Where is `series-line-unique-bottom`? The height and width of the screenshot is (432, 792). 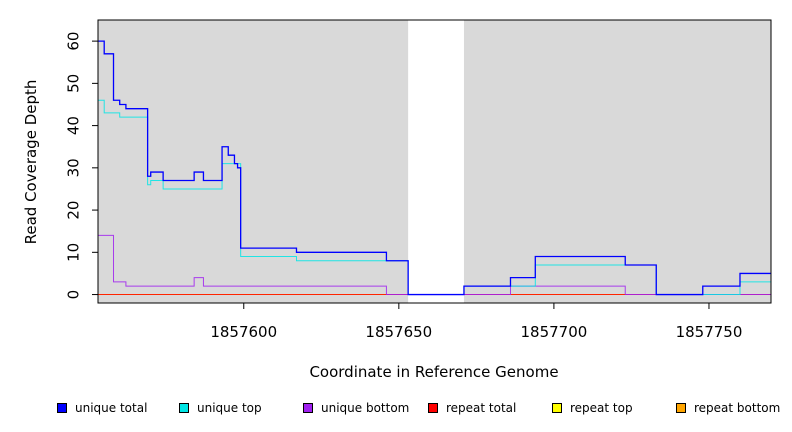
series-line-unique-bottom is located at coordinates (434, 265).